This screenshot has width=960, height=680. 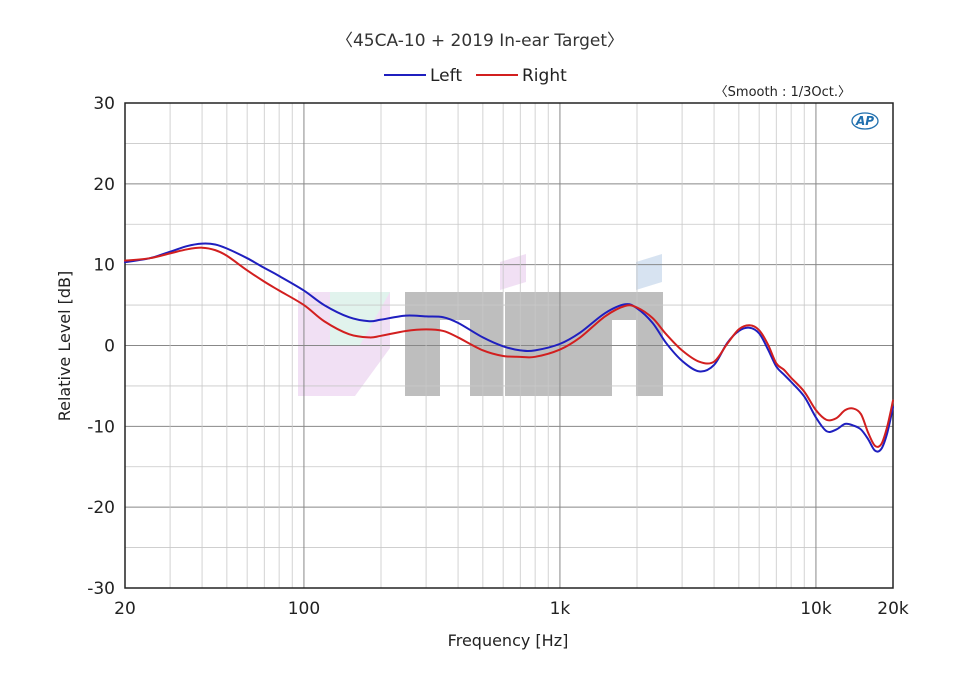 What do you see at coordinates (816, 609) in the screenshot?
I see `x-tick-label: 10k` at bounding box center [816, 609].